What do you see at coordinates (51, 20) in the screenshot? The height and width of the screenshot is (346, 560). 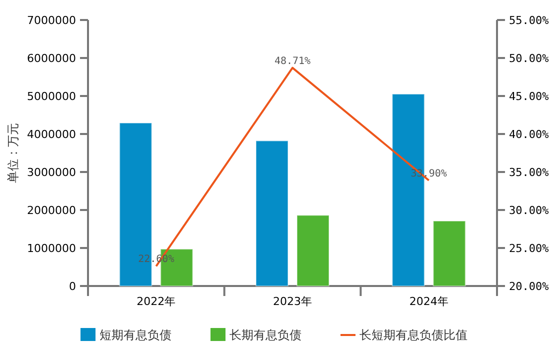 I see `y-tick-label: 7000000` at bounding box center [51, 20].